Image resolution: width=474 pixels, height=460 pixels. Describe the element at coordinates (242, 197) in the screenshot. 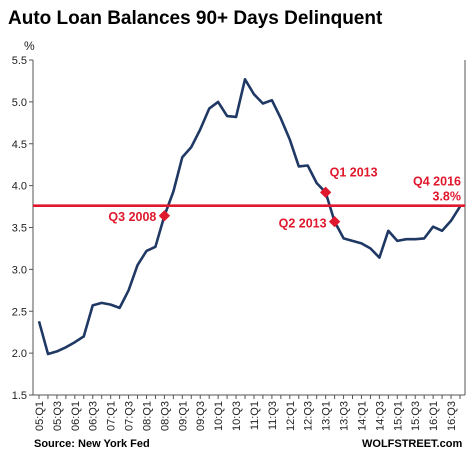

I see `highlight-markers: Q3 2008 Q1 2013 Q2 2013` at that location.